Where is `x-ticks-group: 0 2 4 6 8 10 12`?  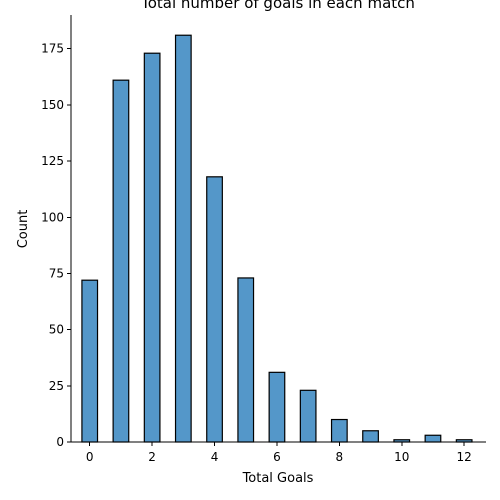 x-ticks-group: 0 2 4 6 8 10 12 is located at coordinates (279, 453).